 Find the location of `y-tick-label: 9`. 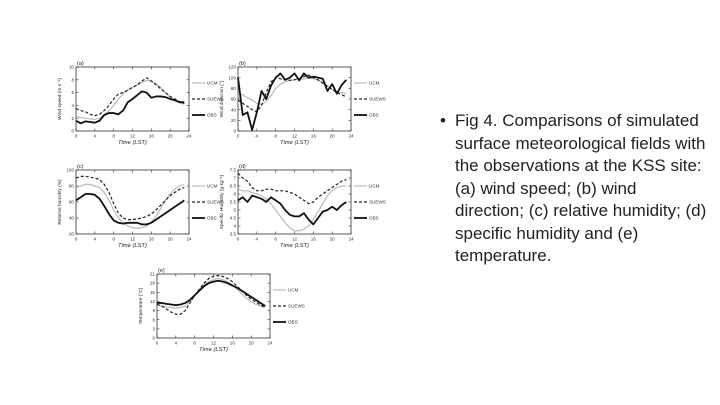

y-tick-label: 9 is located at coordinates (153, 310).